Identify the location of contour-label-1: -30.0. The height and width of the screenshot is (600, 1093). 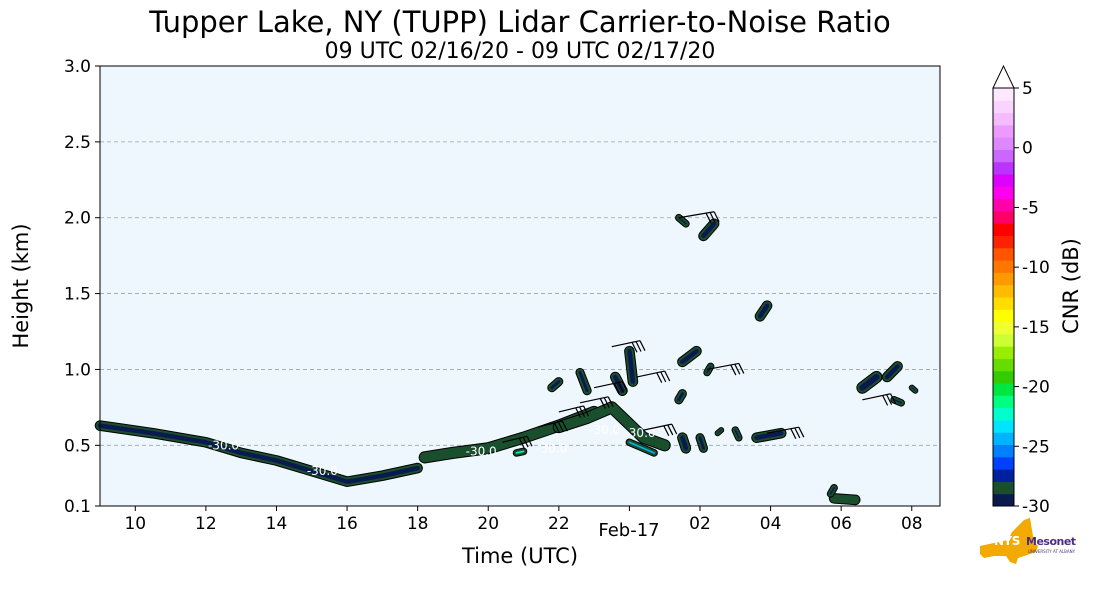
(322, 471).